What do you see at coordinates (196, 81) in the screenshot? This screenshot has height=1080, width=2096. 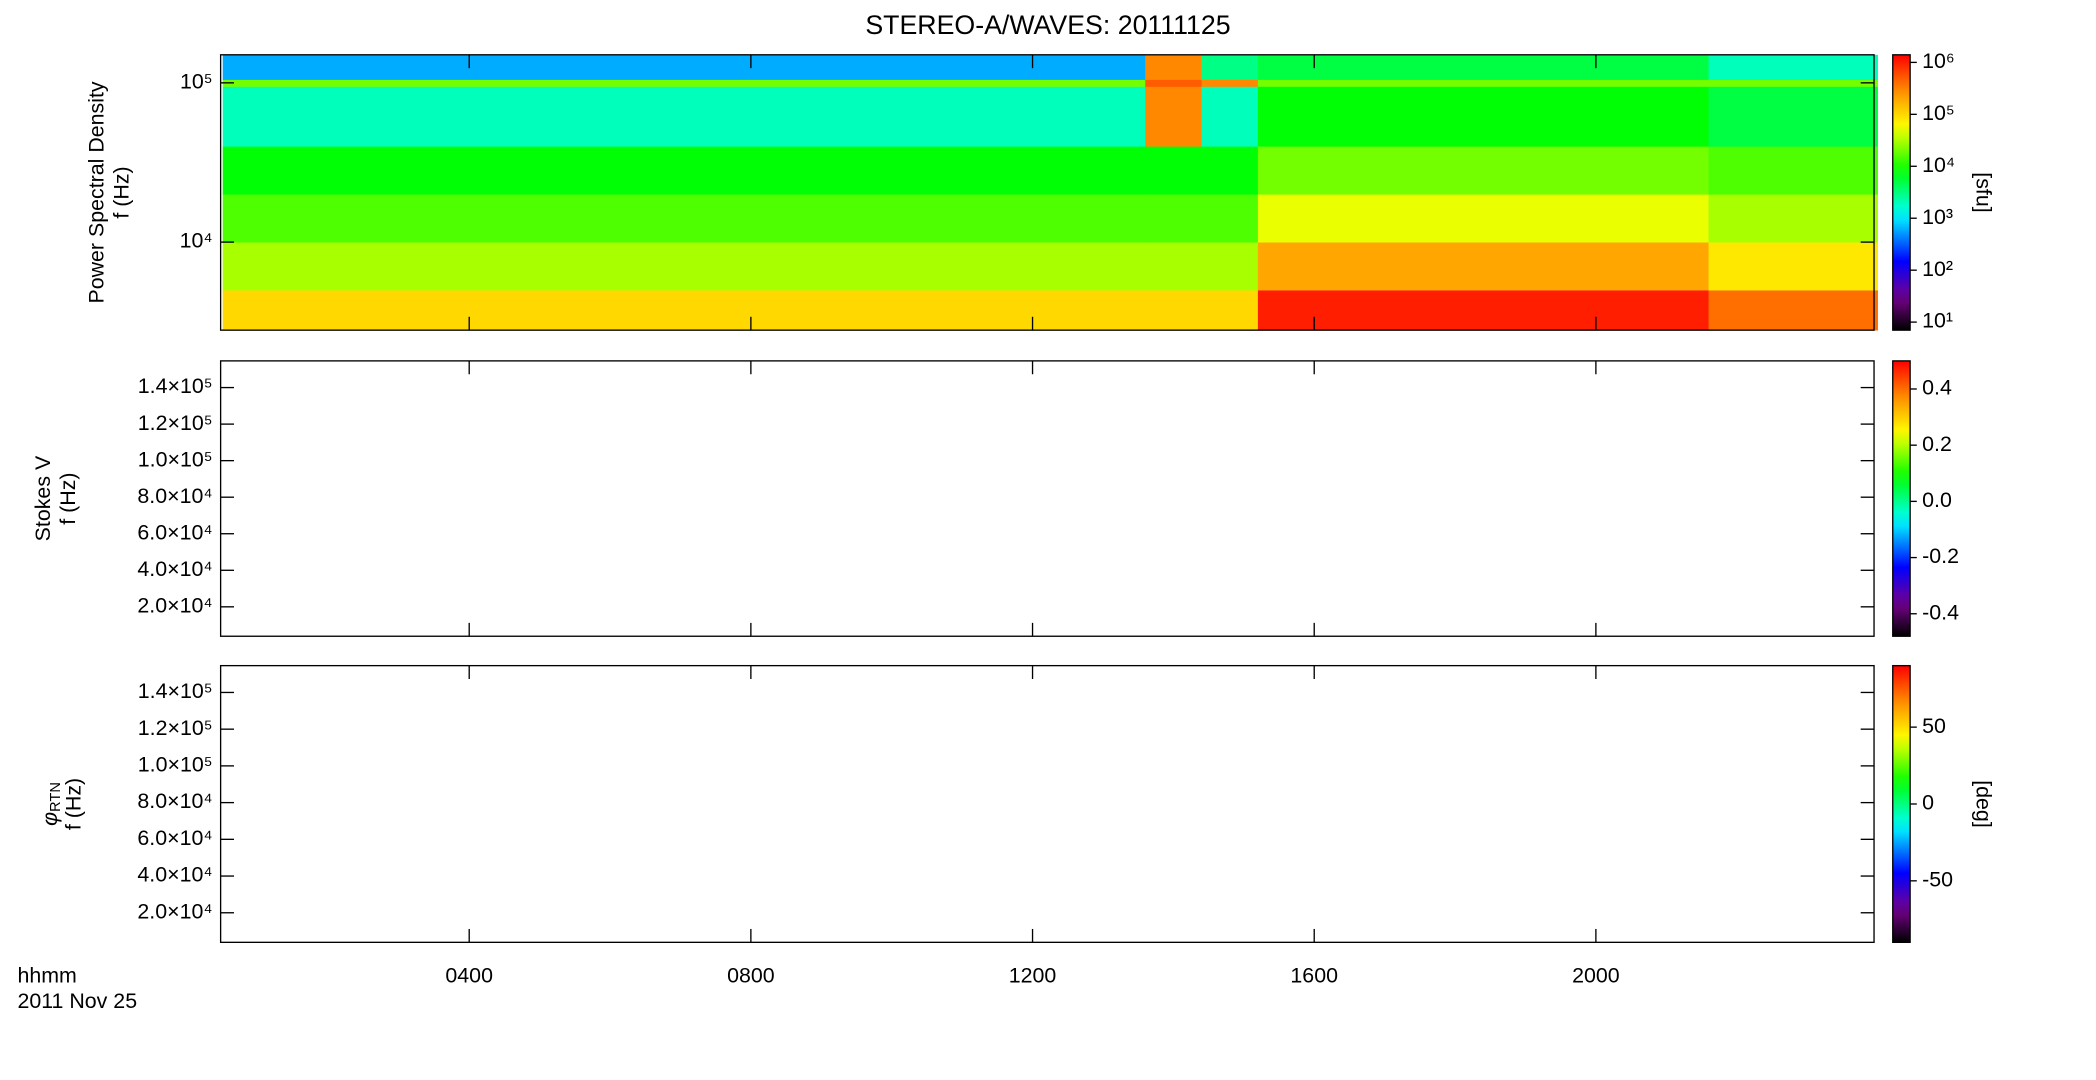 I see `y-tick-label: 10⁵` at bounding box center [196, 81].